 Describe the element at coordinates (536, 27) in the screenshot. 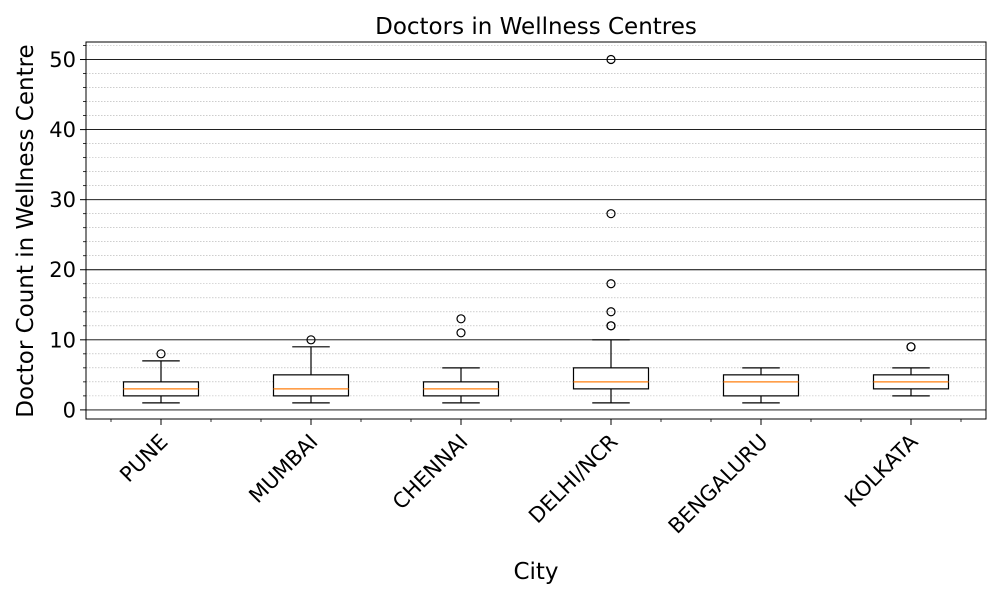

I see `chart-title: Doctors in Wellness Centres` at that location.